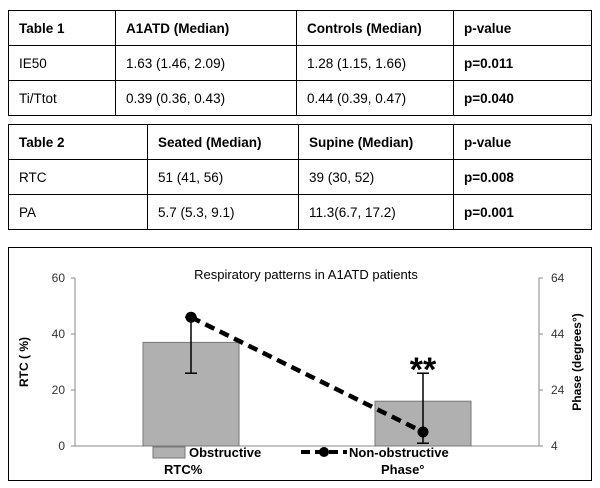  What do you see at coordinates (522, 177) in the screenshot?
I see `table-cell: p=0.008` at bounding box center [522, 177].